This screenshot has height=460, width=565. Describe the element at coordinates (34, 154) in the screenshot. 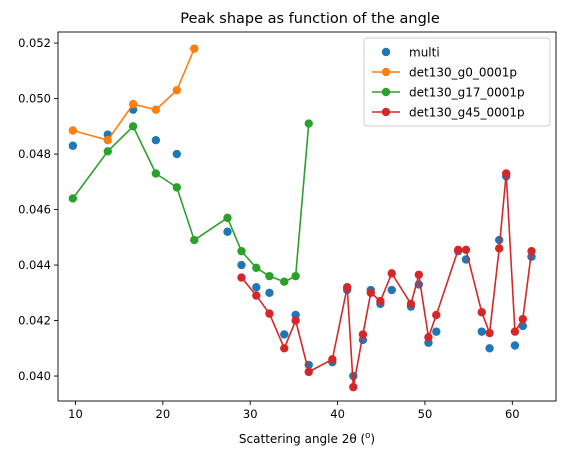

I see `y-tick-label: 0.048` at that location.